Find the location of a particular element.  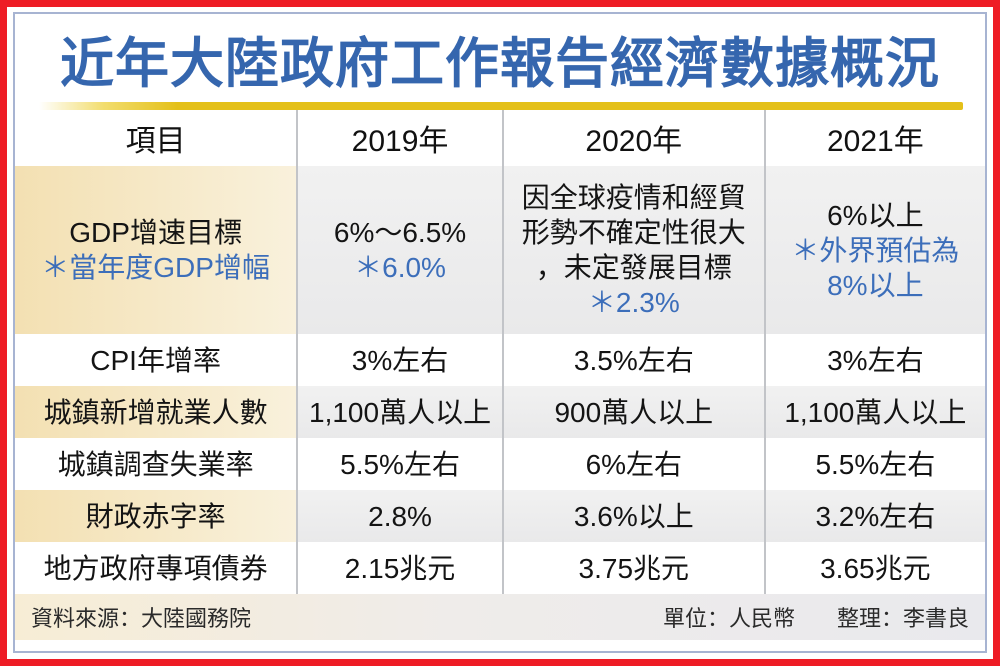

footnote-text: ＊6.0% is located at coordinates (400, 267).